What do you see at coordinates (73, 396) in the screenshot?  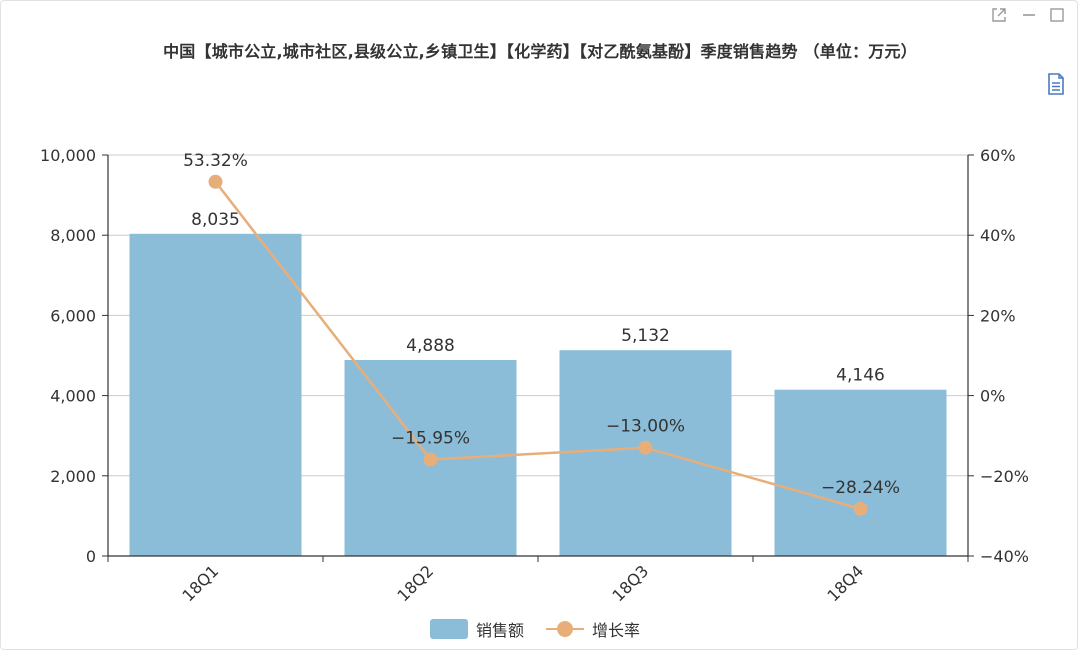 I see `y-left-tick-label: 4,000` at bounding box center [73, 396].